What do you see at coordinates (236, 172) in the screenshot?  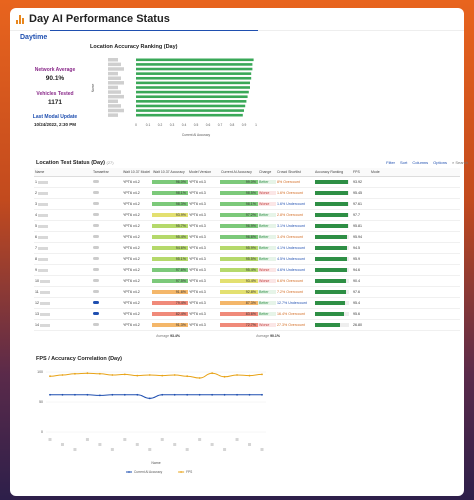 I see `column-header: Current AI Accuracy` at bounding box center [236, 172].